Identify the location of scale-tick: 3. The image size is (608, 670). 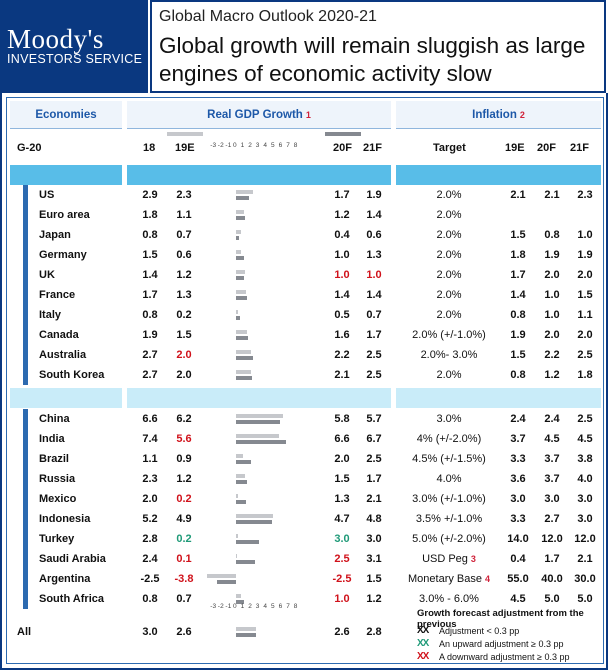
(257, 606).